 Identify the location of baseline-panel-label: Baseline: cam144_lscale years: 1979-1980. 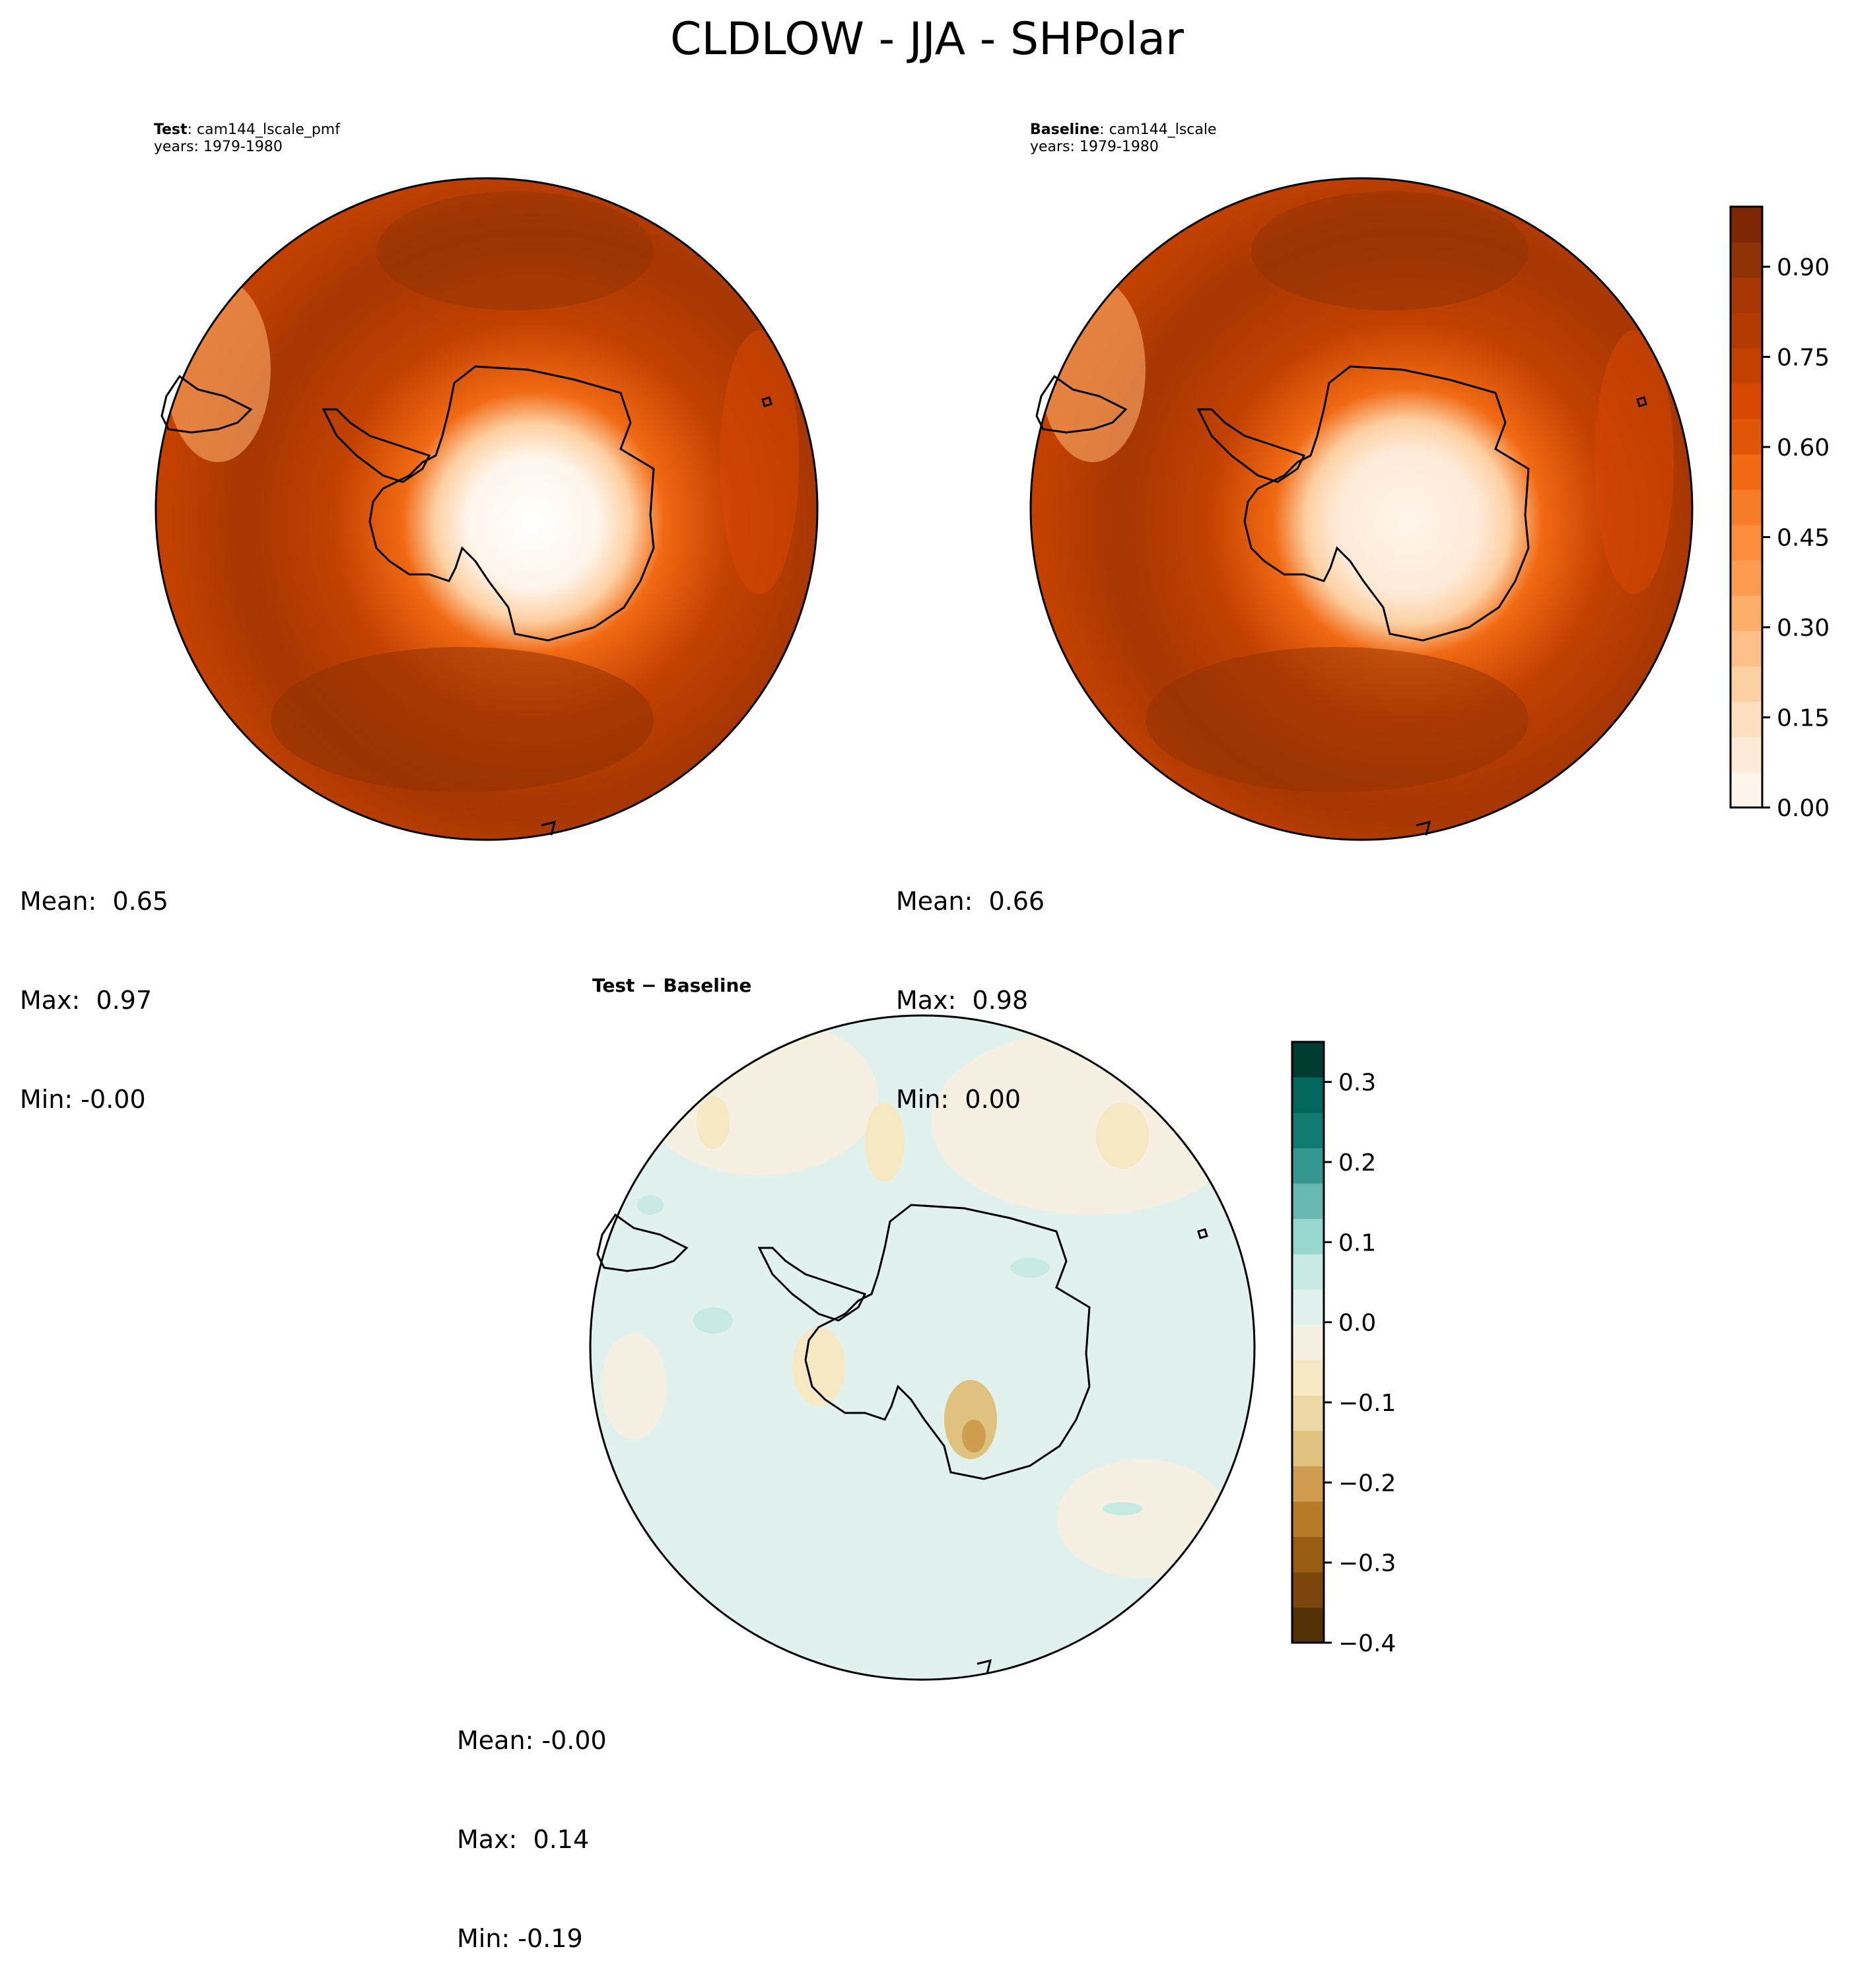
(1123, 138).